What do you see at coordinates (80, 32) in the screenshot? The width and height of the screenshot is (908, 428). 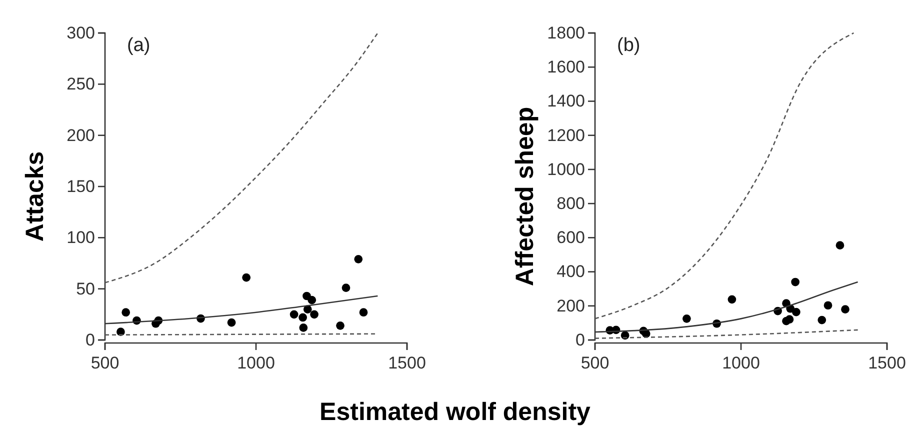 I see `y-tick-label: 300` at bounding box center [80, 32].